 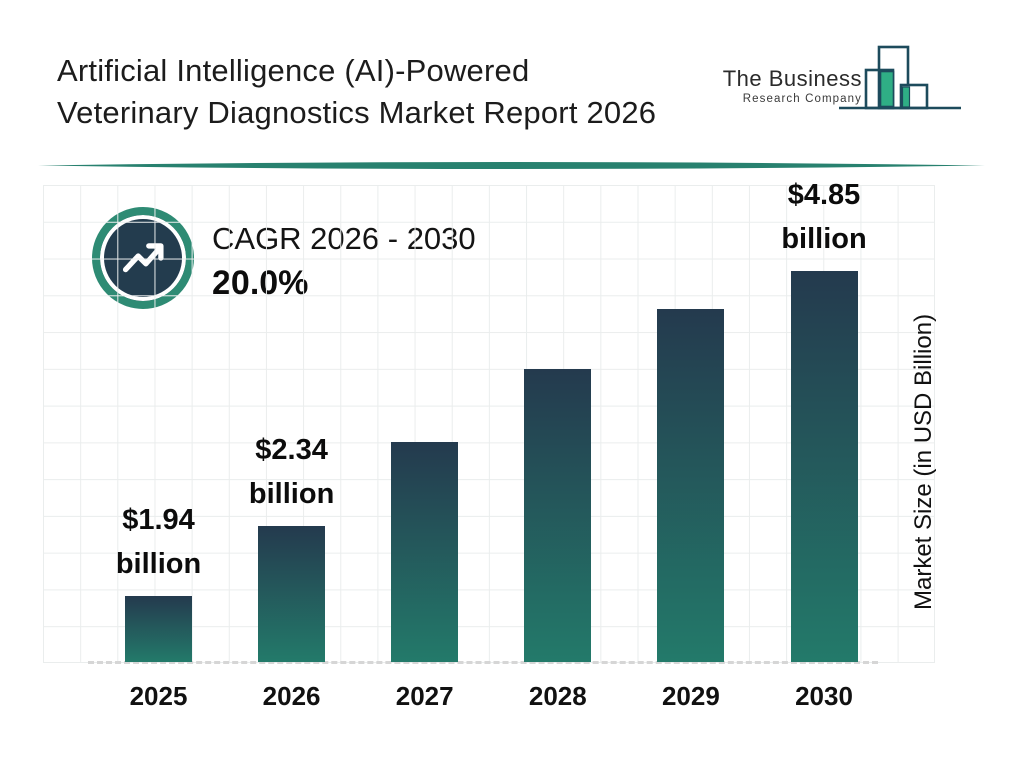 I want to click on company-logo: The Business Research Company, so click(x=840, y=78).